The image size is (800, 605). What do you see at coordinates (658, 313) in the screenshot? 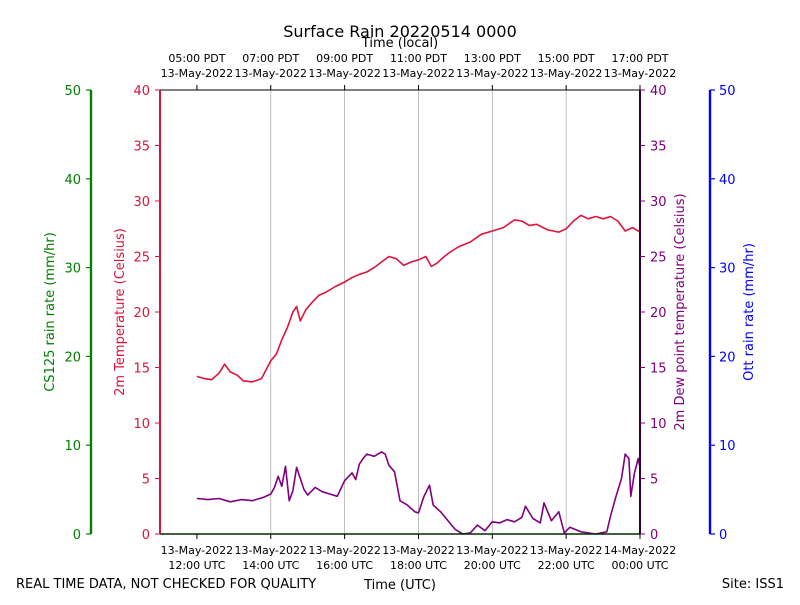
I see `dewpoint-tick-label: 20` at bounding box center [658, 313].